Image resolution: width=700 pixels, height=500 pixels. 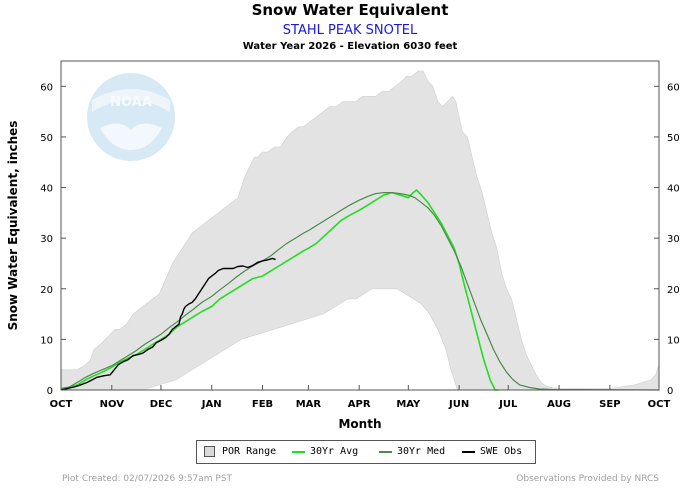 What do you see at coordinates (609, 404) in the screenshot?
I see `x-tick-label: SEP` at bounding box center [609, 404].